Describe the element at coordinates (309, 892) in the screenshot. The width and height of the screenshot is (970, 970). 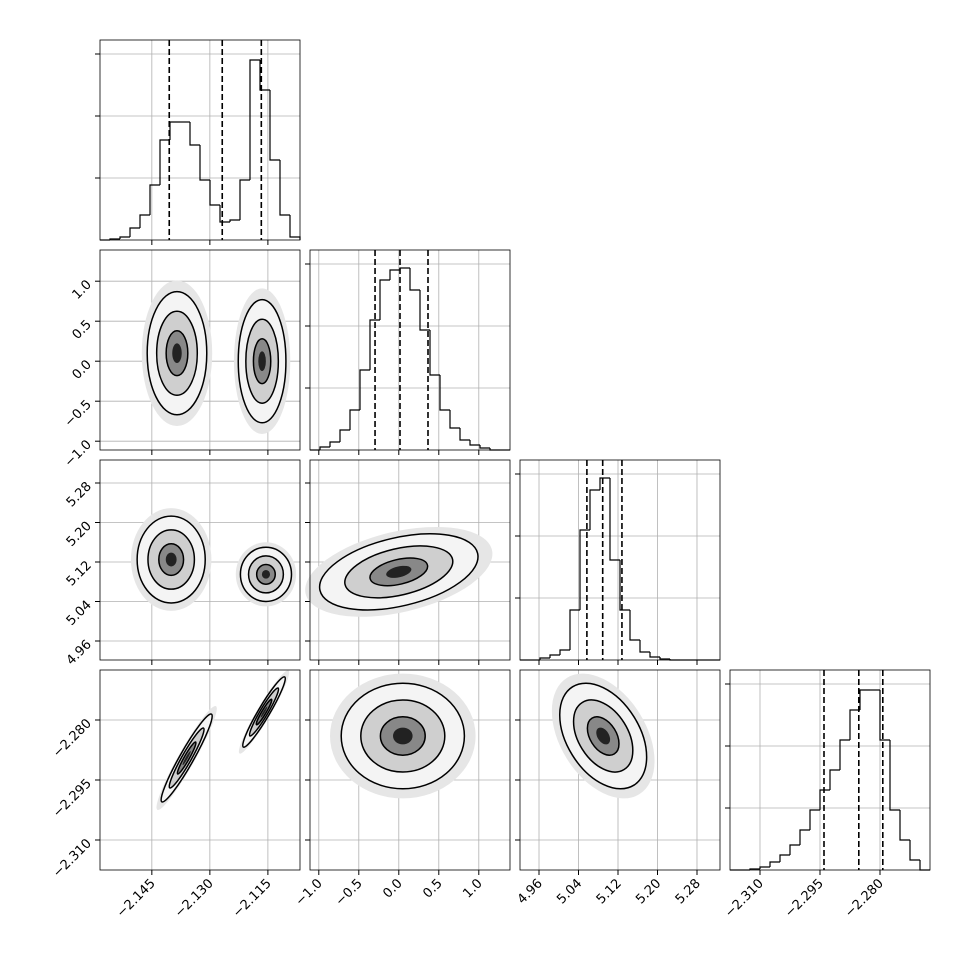
I see `x-tick-label: −1.0` at that location.